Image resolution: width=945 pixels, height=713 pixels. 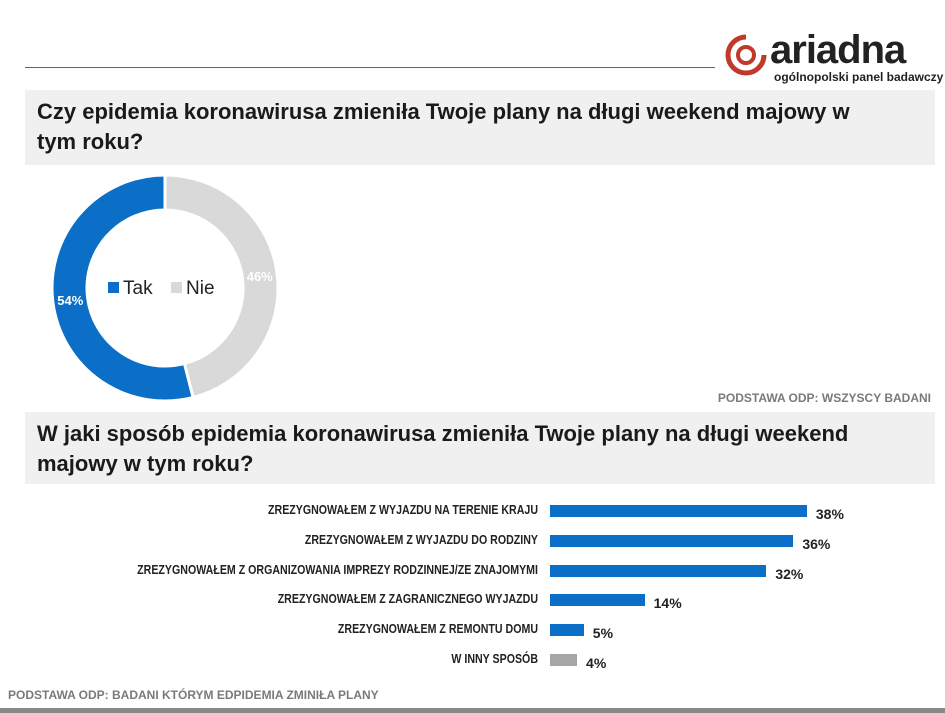 What do you see at coordinates (472, 710) in the screenshot?
I see `footer-bar` at bounding box center [472, 710].